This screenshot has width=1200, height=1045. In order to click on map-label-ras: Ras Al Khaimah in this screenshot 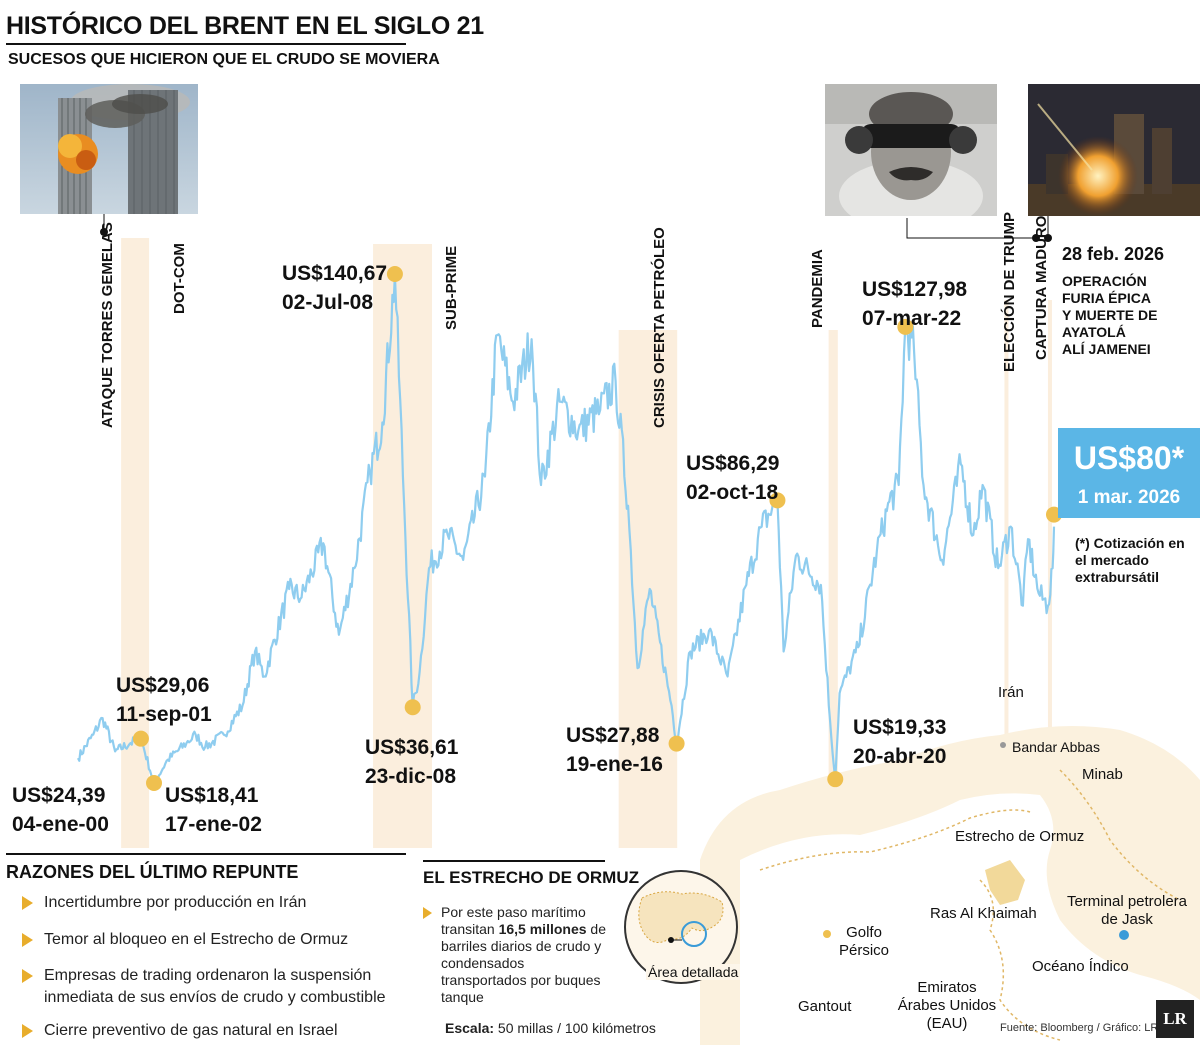, I will do `click(983, 913)`.